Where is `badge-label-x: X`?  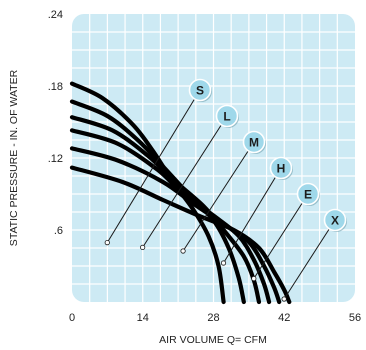
badge-label-x: X is located at coordinates (335, 220).